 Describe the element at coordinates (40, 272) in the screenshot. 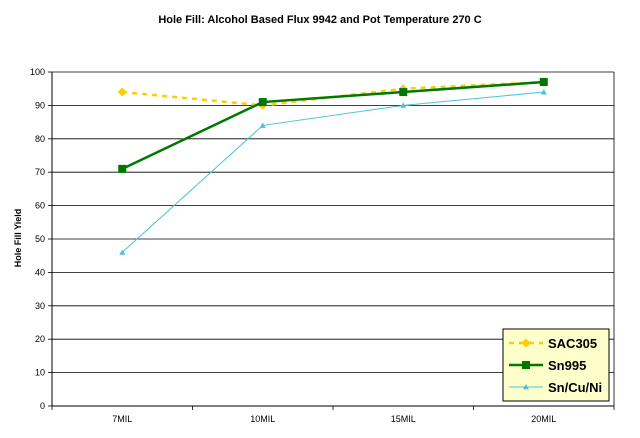

I see `y-tick-label-40: 40` at that location.